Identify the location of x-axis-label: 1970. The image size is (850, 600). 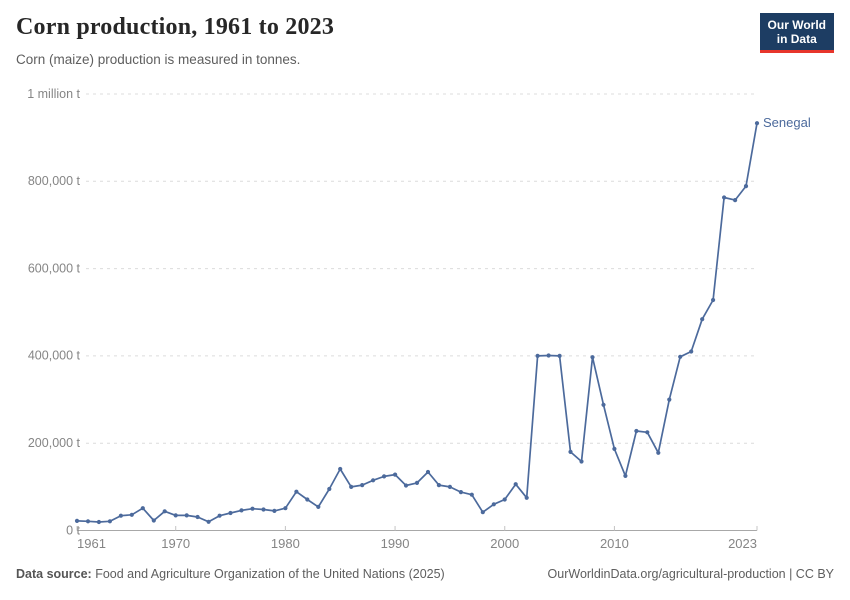
(175, 543).